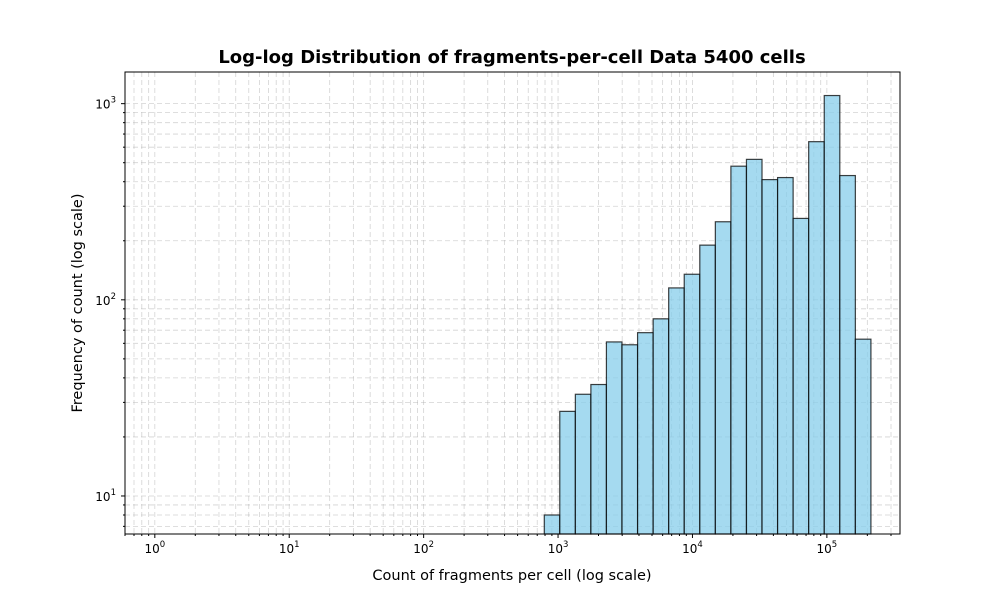 This screenshot has width=1000, height=600. Describe the element at coordinates (154, 548) in the screenshot. I see `x-tick-label: 10⁰` at that location.